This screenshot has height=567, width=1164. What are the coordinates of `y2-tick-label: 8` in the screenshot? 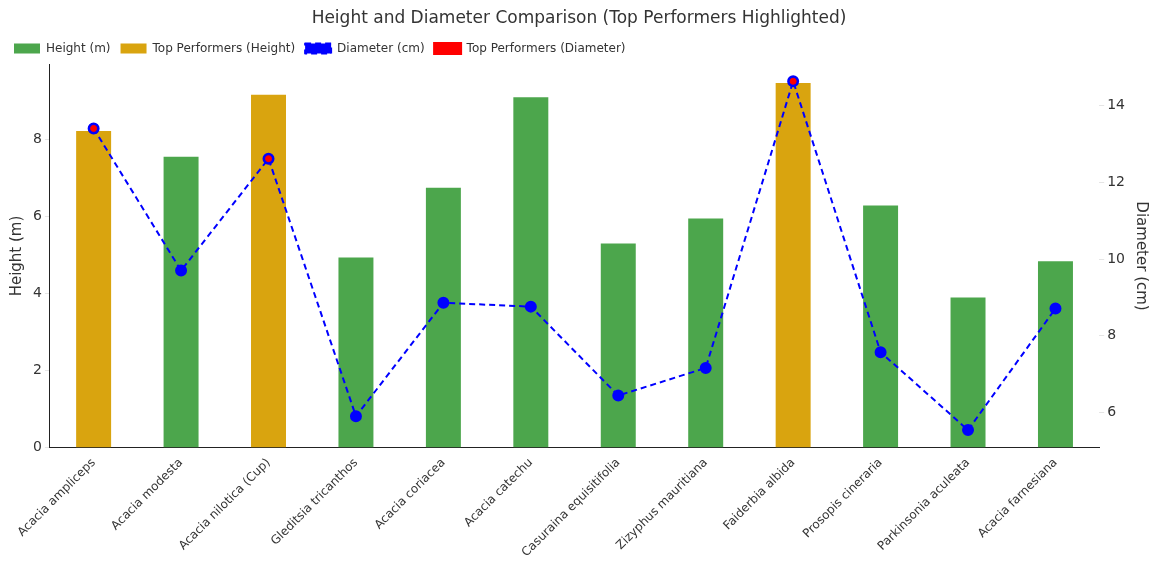 It's located at (1112, 334).